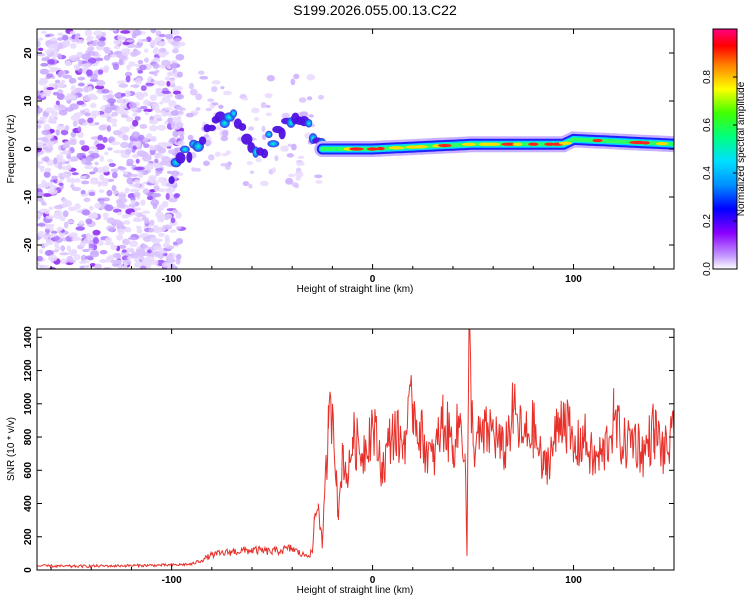 Image resolution: width=750 pixels, height=600 pixels. I want to click on colorbar-tick-label: 0.0, so click(707, 269).